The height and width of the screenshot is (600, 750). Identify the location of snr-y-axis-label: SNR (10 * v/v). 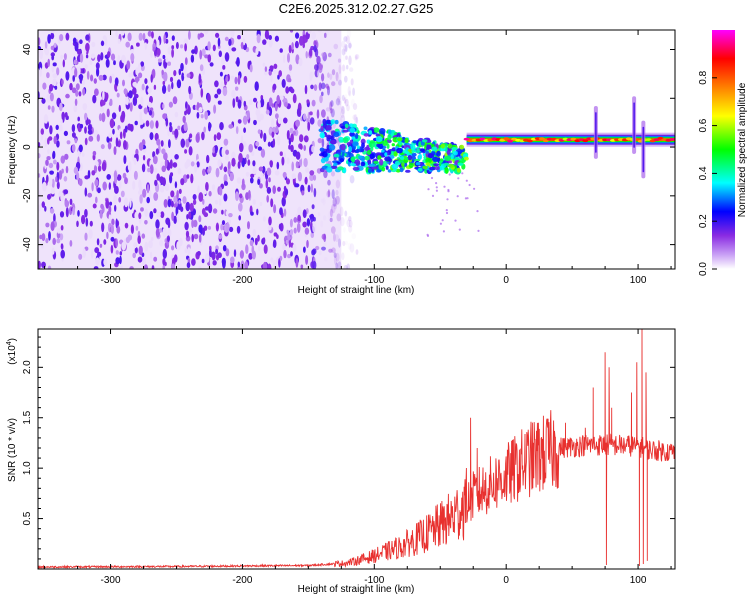
(12, 450).